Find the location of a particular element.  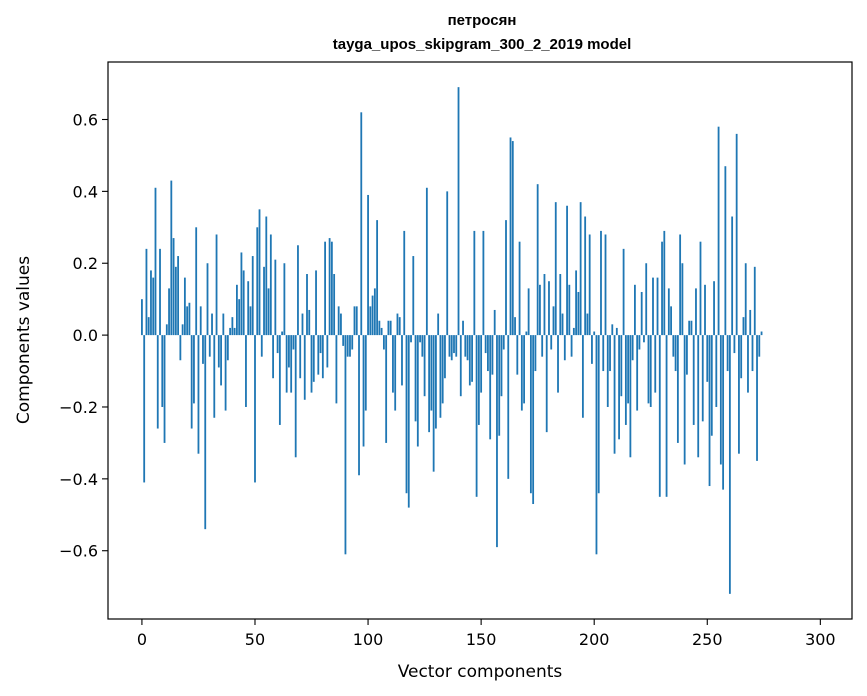

x-axis-label: Vector components is located at coordinates (480, 672).